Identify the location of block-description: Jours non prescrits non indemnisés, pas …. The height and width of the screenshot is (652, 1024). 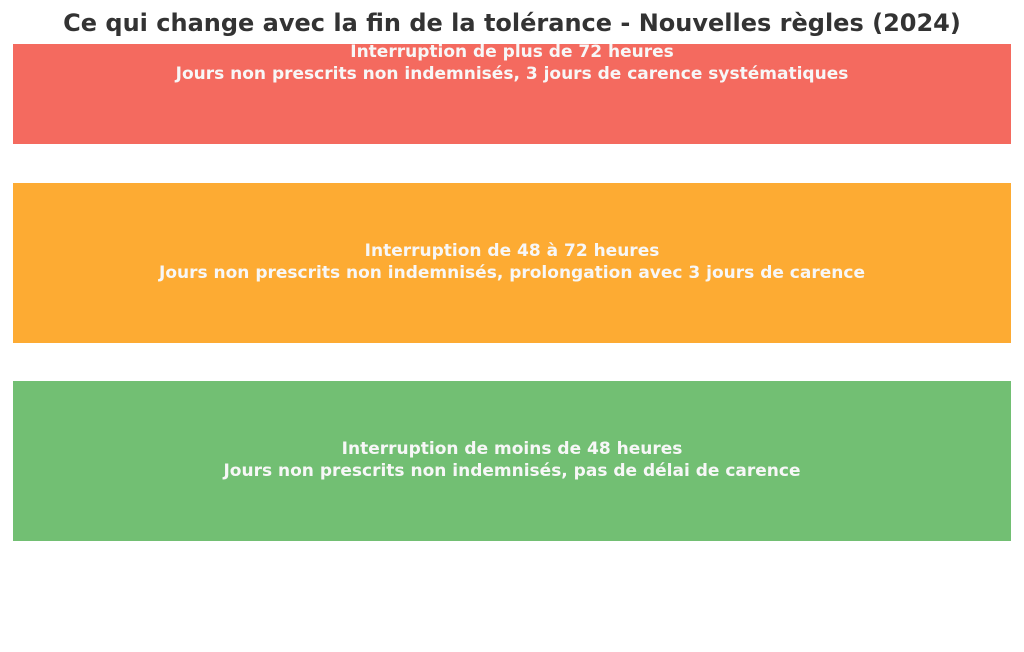
(511, 471).